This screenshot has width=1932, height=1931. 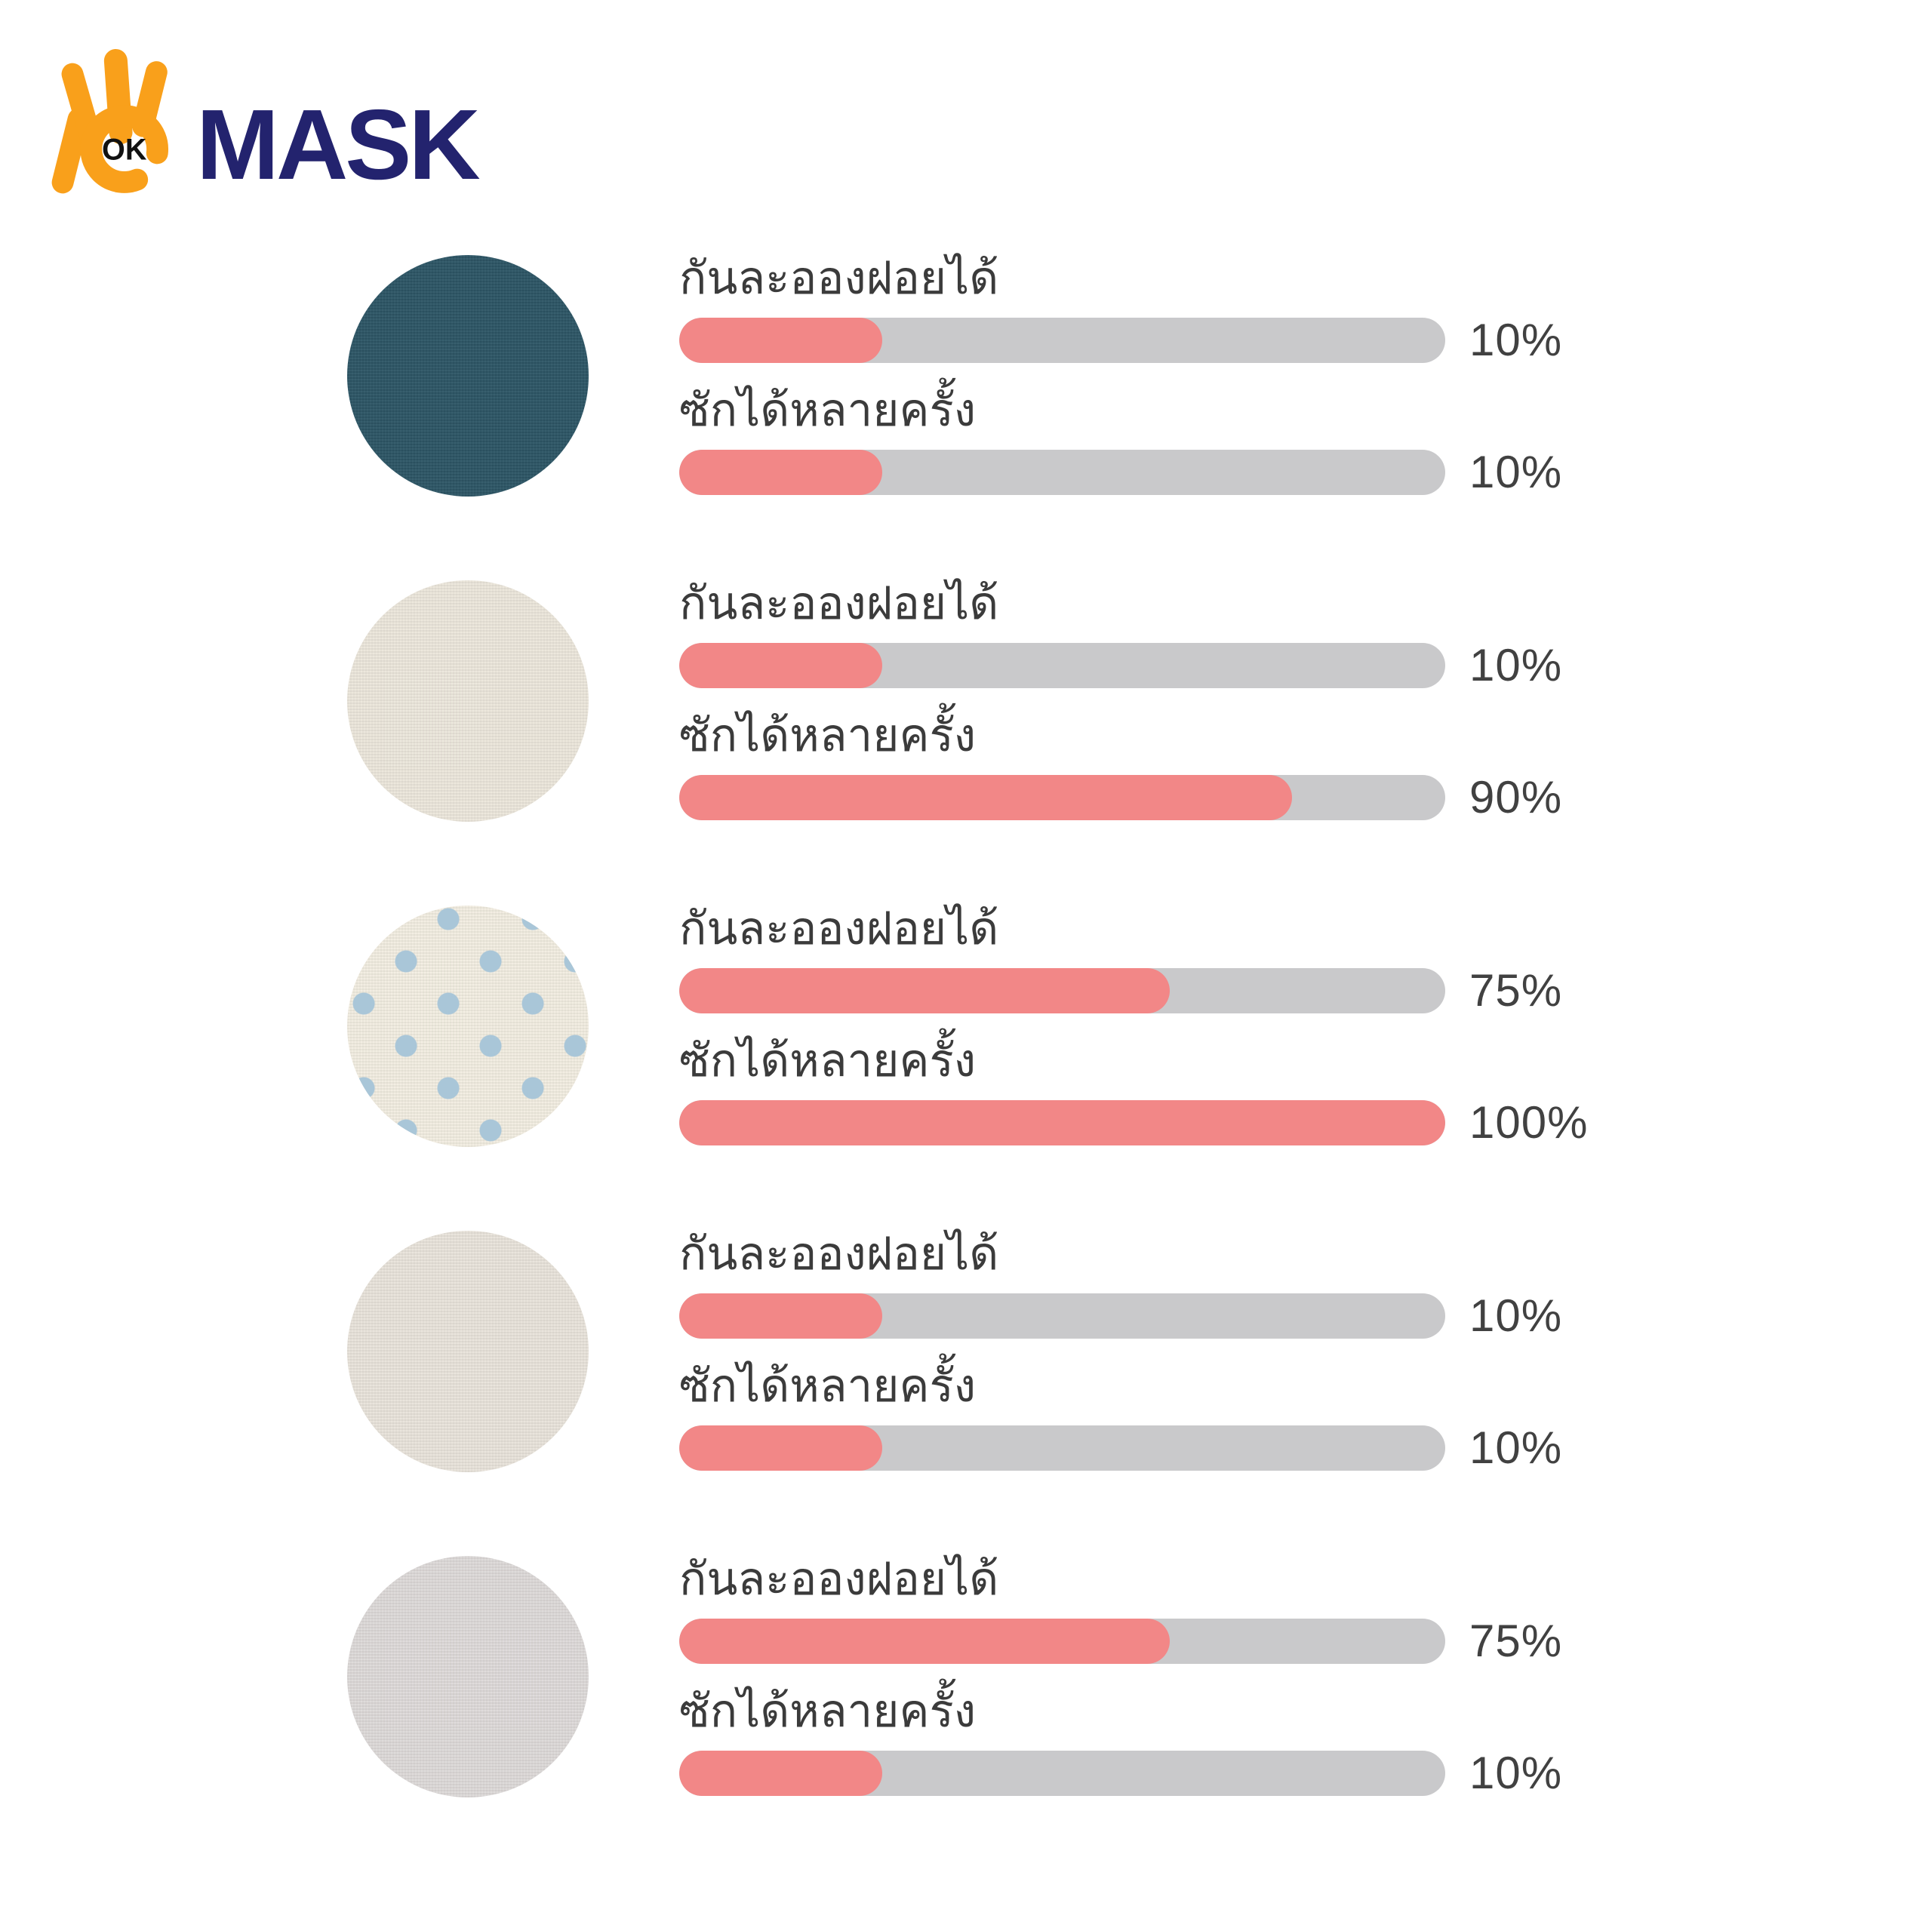 I want to click on ok-mask-logo: OK MASK, so click(x=264, y=120).